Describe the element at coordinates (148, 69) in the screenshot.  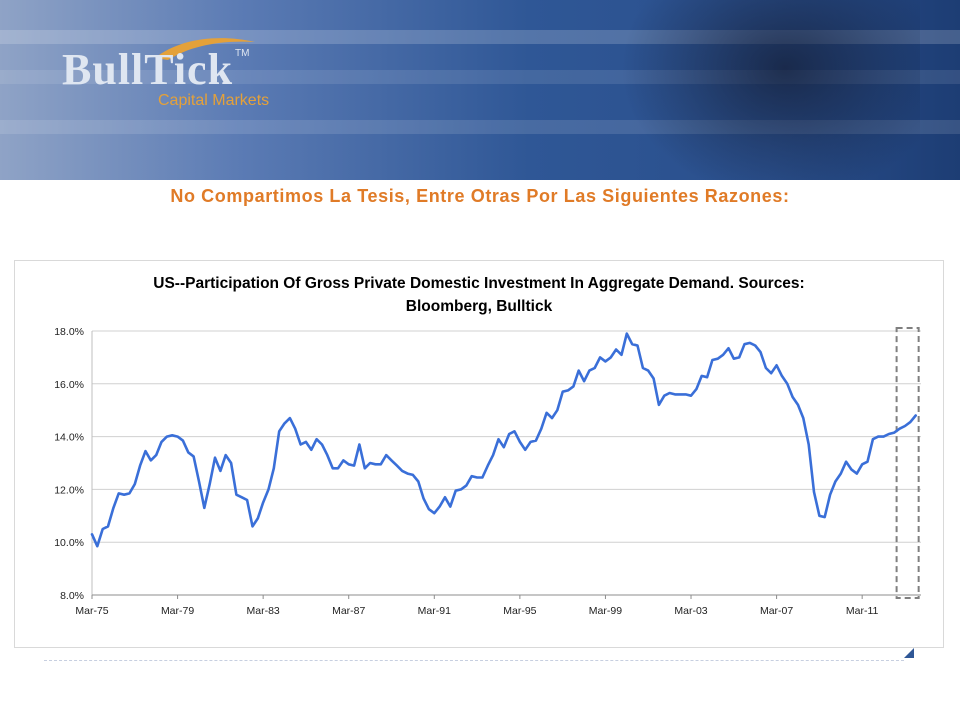
I see `logo-brand: BullTick` at that location.